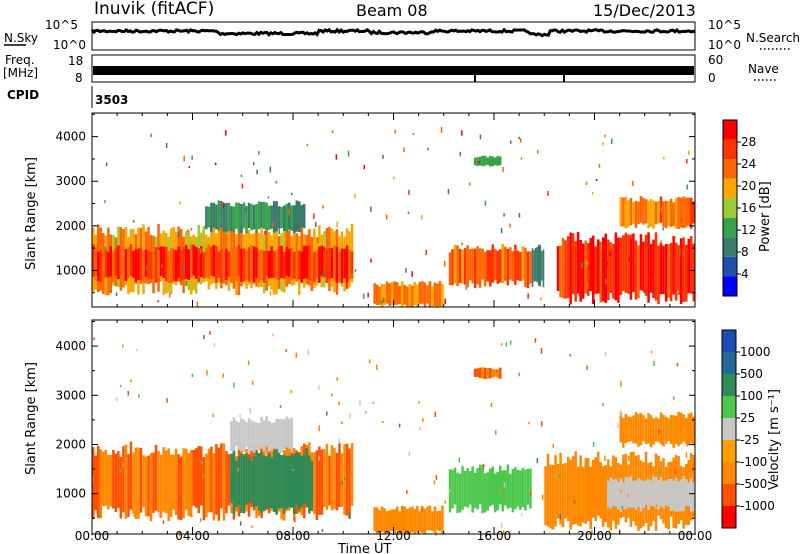 The height and width of the screenshot is (554, 800). I want to click on power-colorbar-tick: 28, so click(748, 142).